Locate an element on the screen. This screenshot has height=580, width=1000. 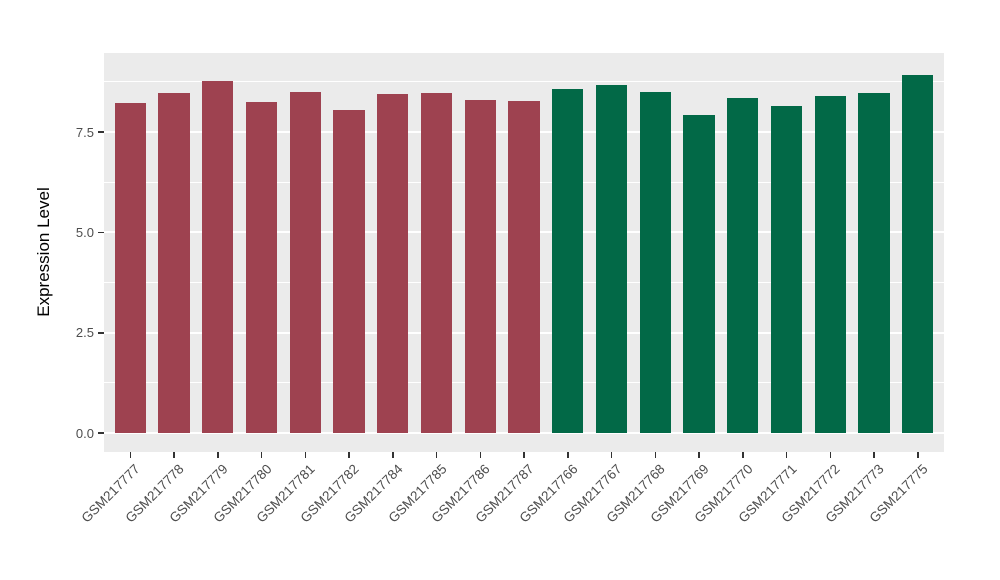
bar-GSM217778 is located at coordinates (174, 263).